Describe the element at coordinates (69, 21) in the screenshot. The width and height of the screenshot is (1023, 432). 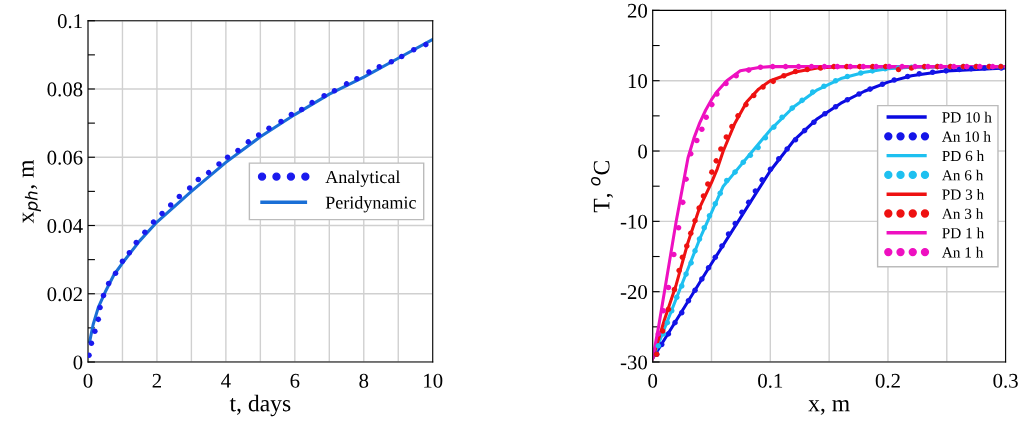
I see `y-tick-label: 0.1` at that location.